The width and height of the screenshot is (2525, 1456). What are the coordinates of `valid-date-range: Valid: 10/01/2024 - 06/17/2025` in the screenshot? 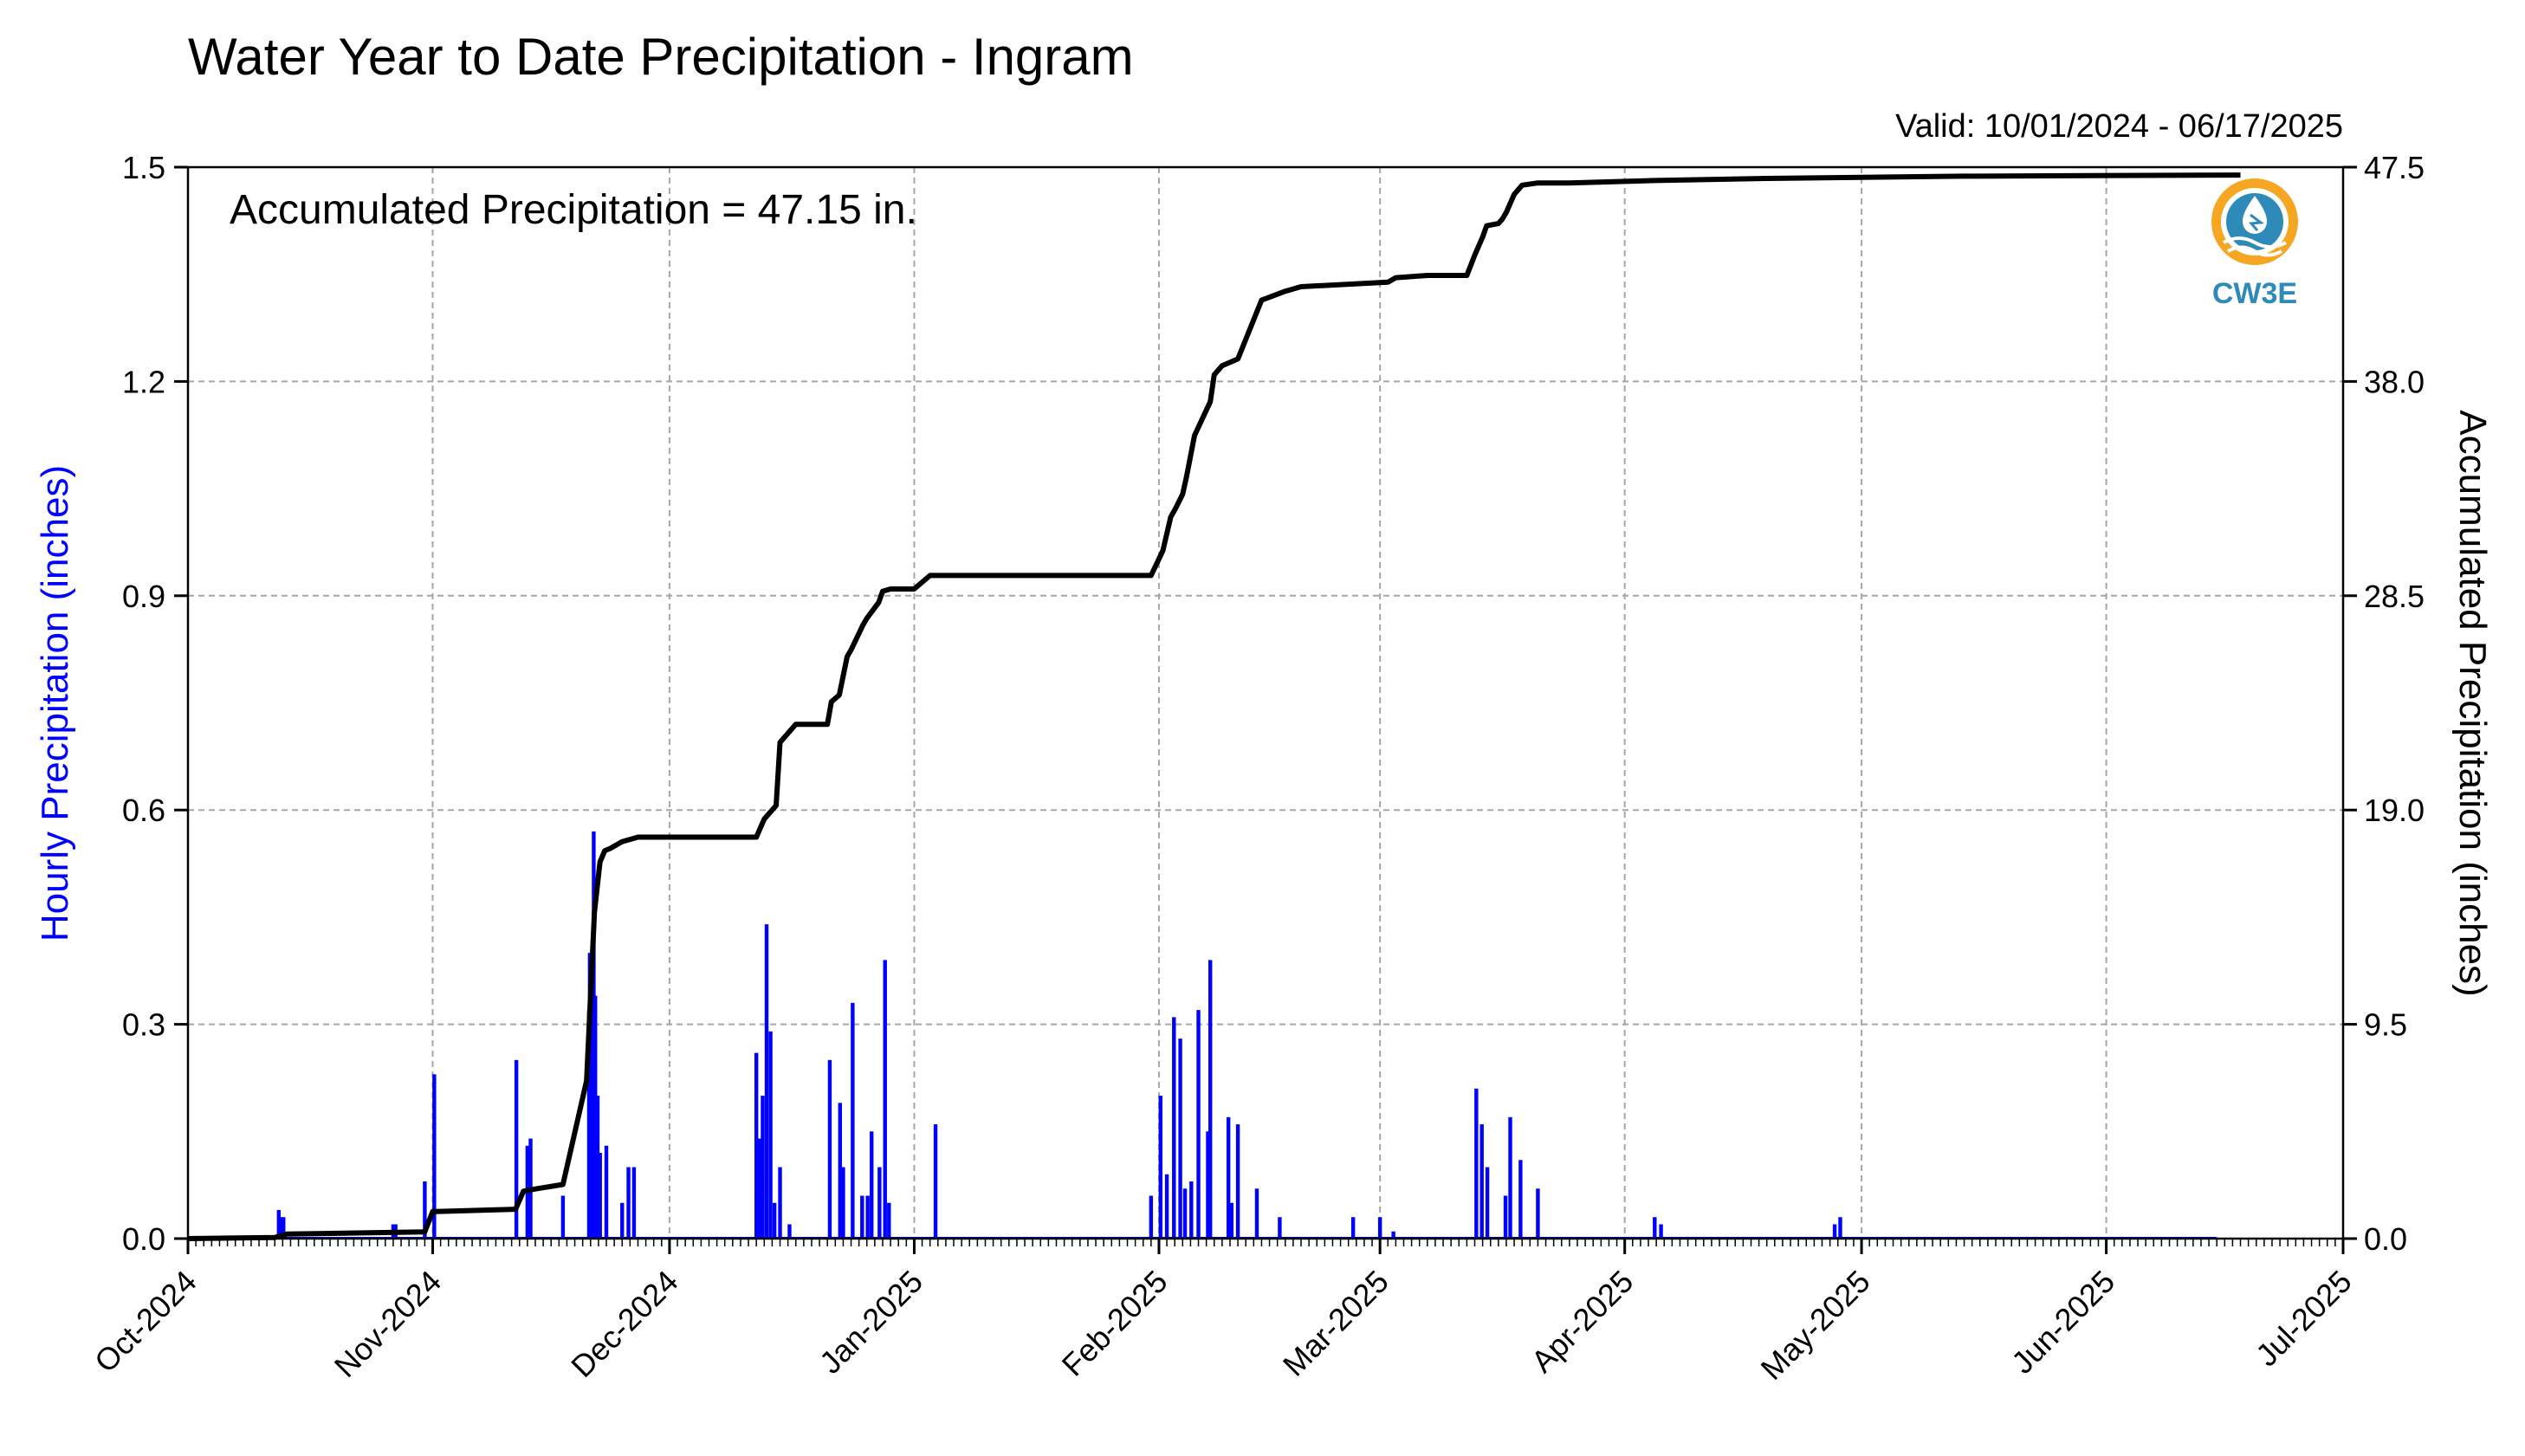 It's located at (2119, 126).